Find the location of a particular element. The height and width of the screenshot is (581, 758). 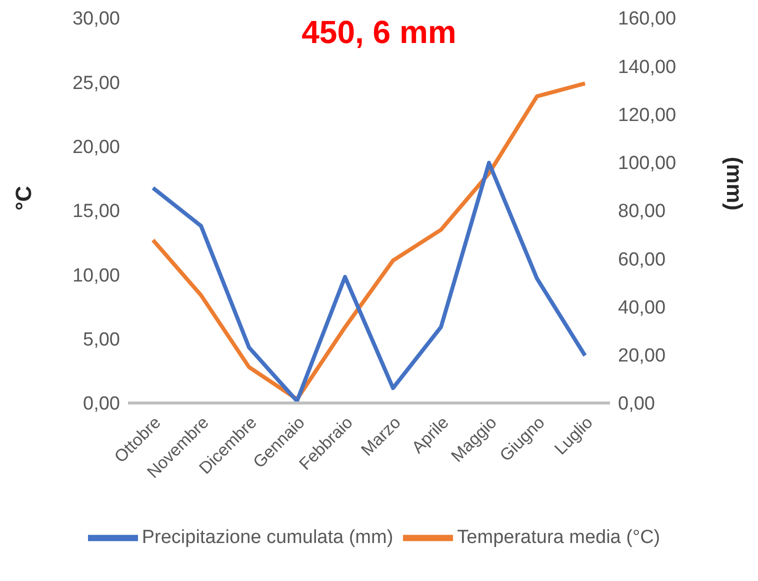

y2-tick-label: 40,00 is located at coordinates (642, 307).